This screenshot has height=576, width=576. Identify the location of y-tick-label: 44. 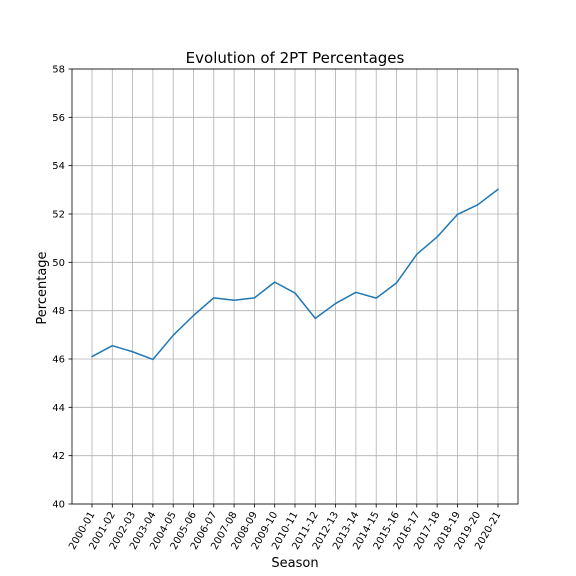
(58, 408).